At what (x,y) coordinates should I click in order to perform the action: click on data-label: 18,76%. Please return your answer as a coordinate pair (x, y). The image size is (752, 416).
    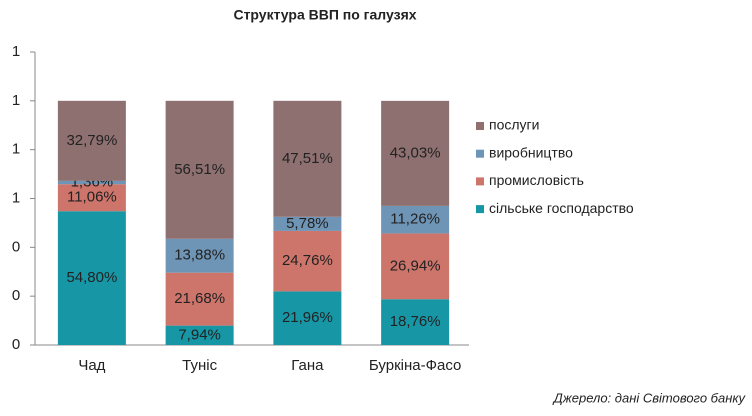
    Looking at the image, I should click on (415, 321).